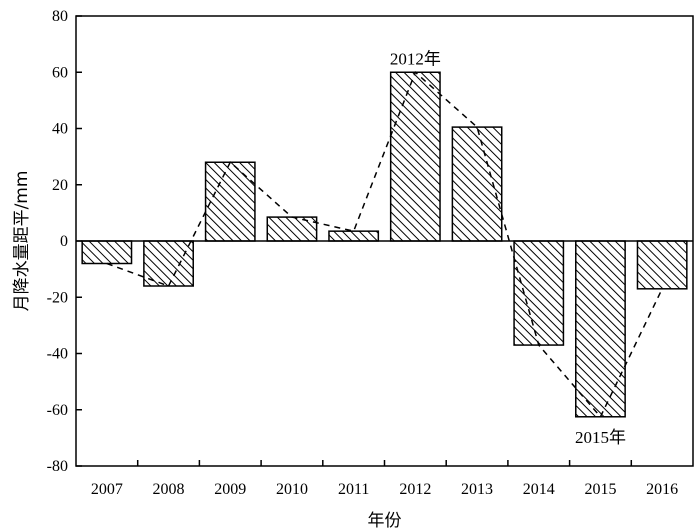 The width and height of the screenshot is (700, 532). Describe the element at coordinates (57, 410) in the screenshot. I see `y-tick-label: -60` at that location.